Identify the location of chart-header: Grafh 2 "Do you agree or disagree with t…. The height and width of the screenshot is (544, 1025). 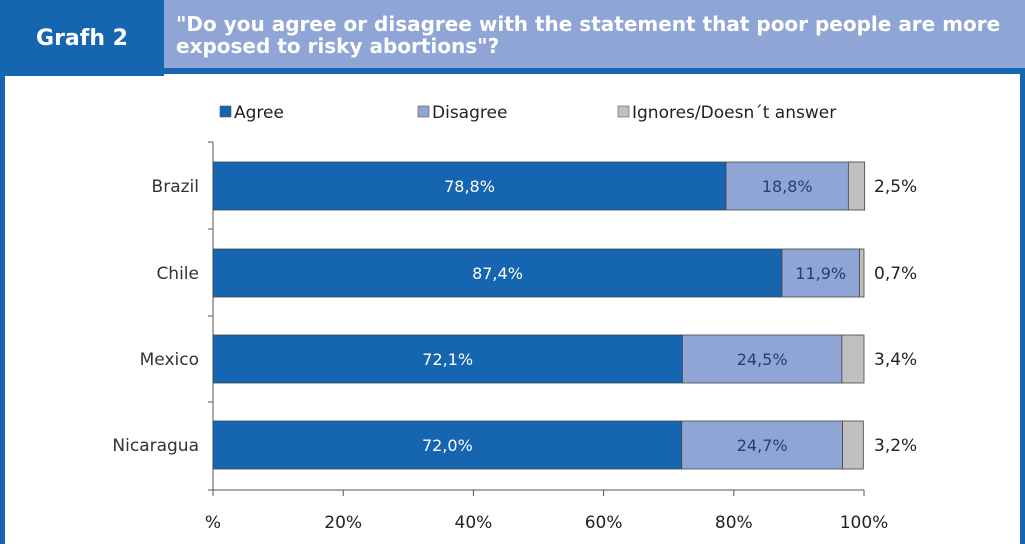
(512, 38).